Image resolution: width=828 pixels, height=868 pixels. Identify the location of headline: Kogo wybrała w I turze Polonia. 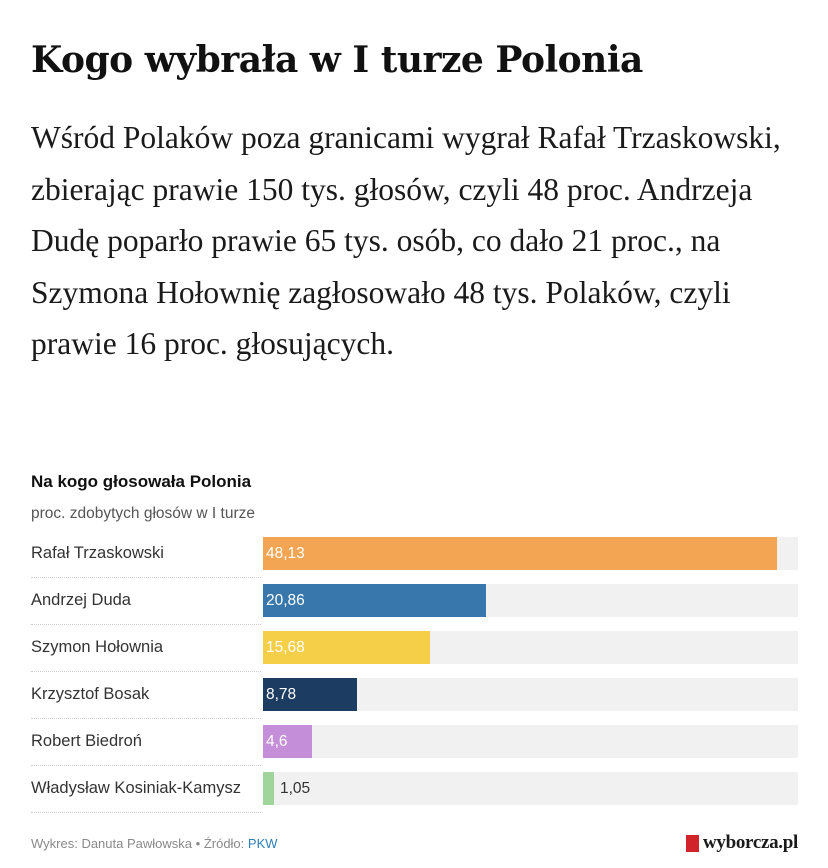
(337, 60).